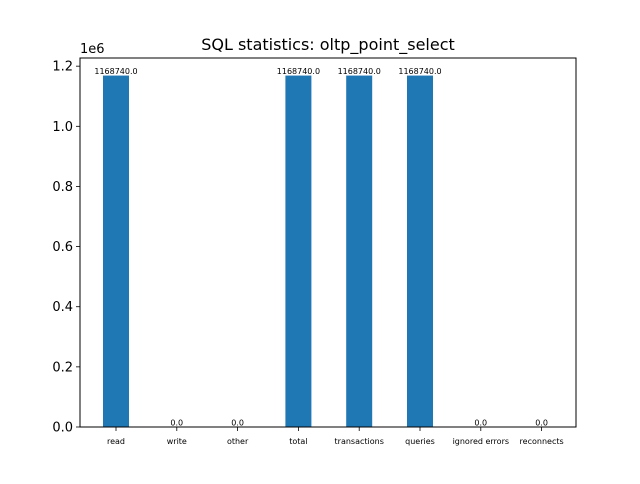 The image size is (640, 484). What do you see at coordinates (238, 441) in the screenshot?
I see `x-tick-label: other` at bounding box center [238, 441].